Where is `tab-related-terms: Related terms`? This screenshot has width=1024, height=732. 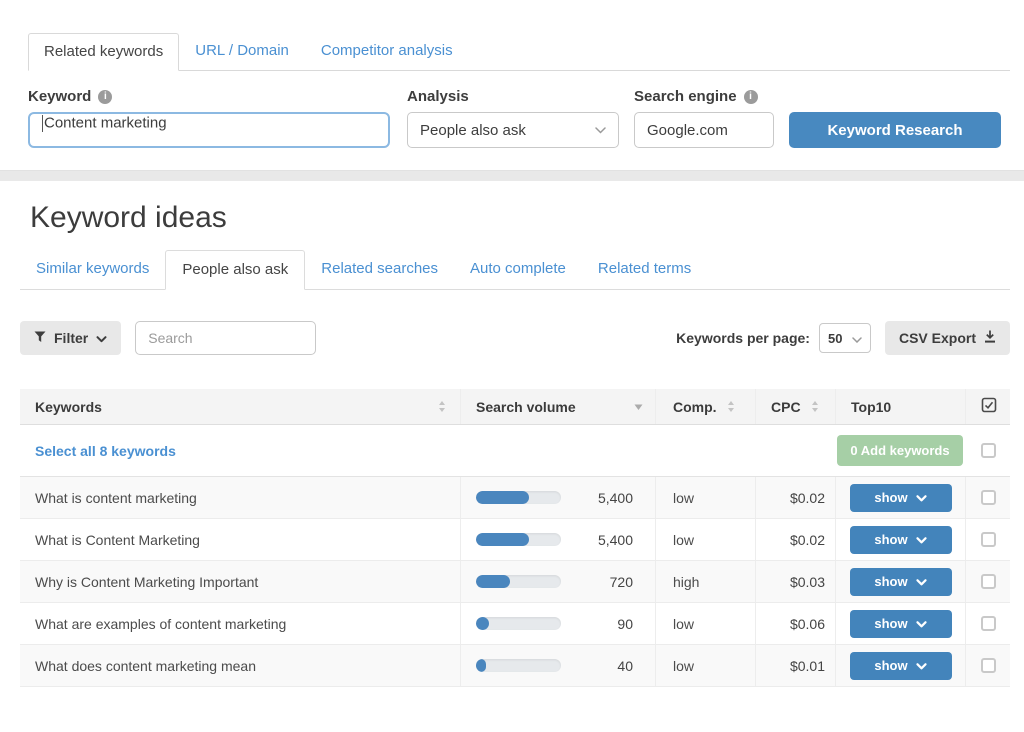
tab-related-terms: Related terms is located at coordinates (644, 268).